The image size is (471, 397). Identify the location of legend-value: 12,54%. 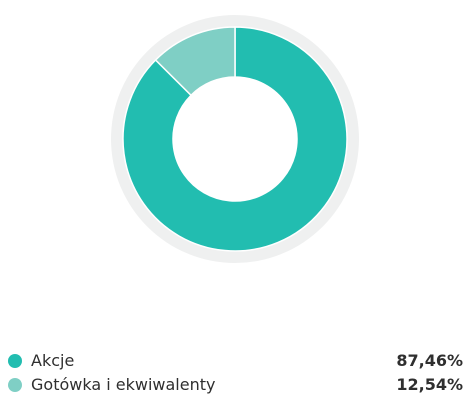
(429, 384).